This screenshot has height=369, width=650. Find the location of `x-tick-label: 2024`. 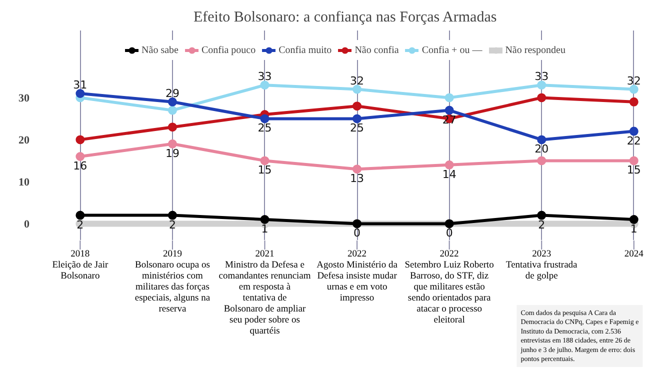

x-tick-label: 2024 is located at coordinates (634, 255).